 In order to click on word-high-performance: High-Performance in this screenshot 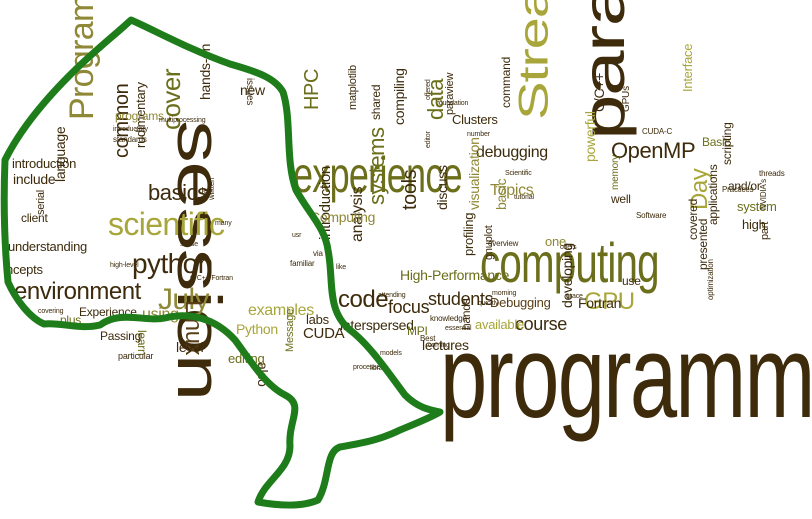, I will do `click(455, 275)`.